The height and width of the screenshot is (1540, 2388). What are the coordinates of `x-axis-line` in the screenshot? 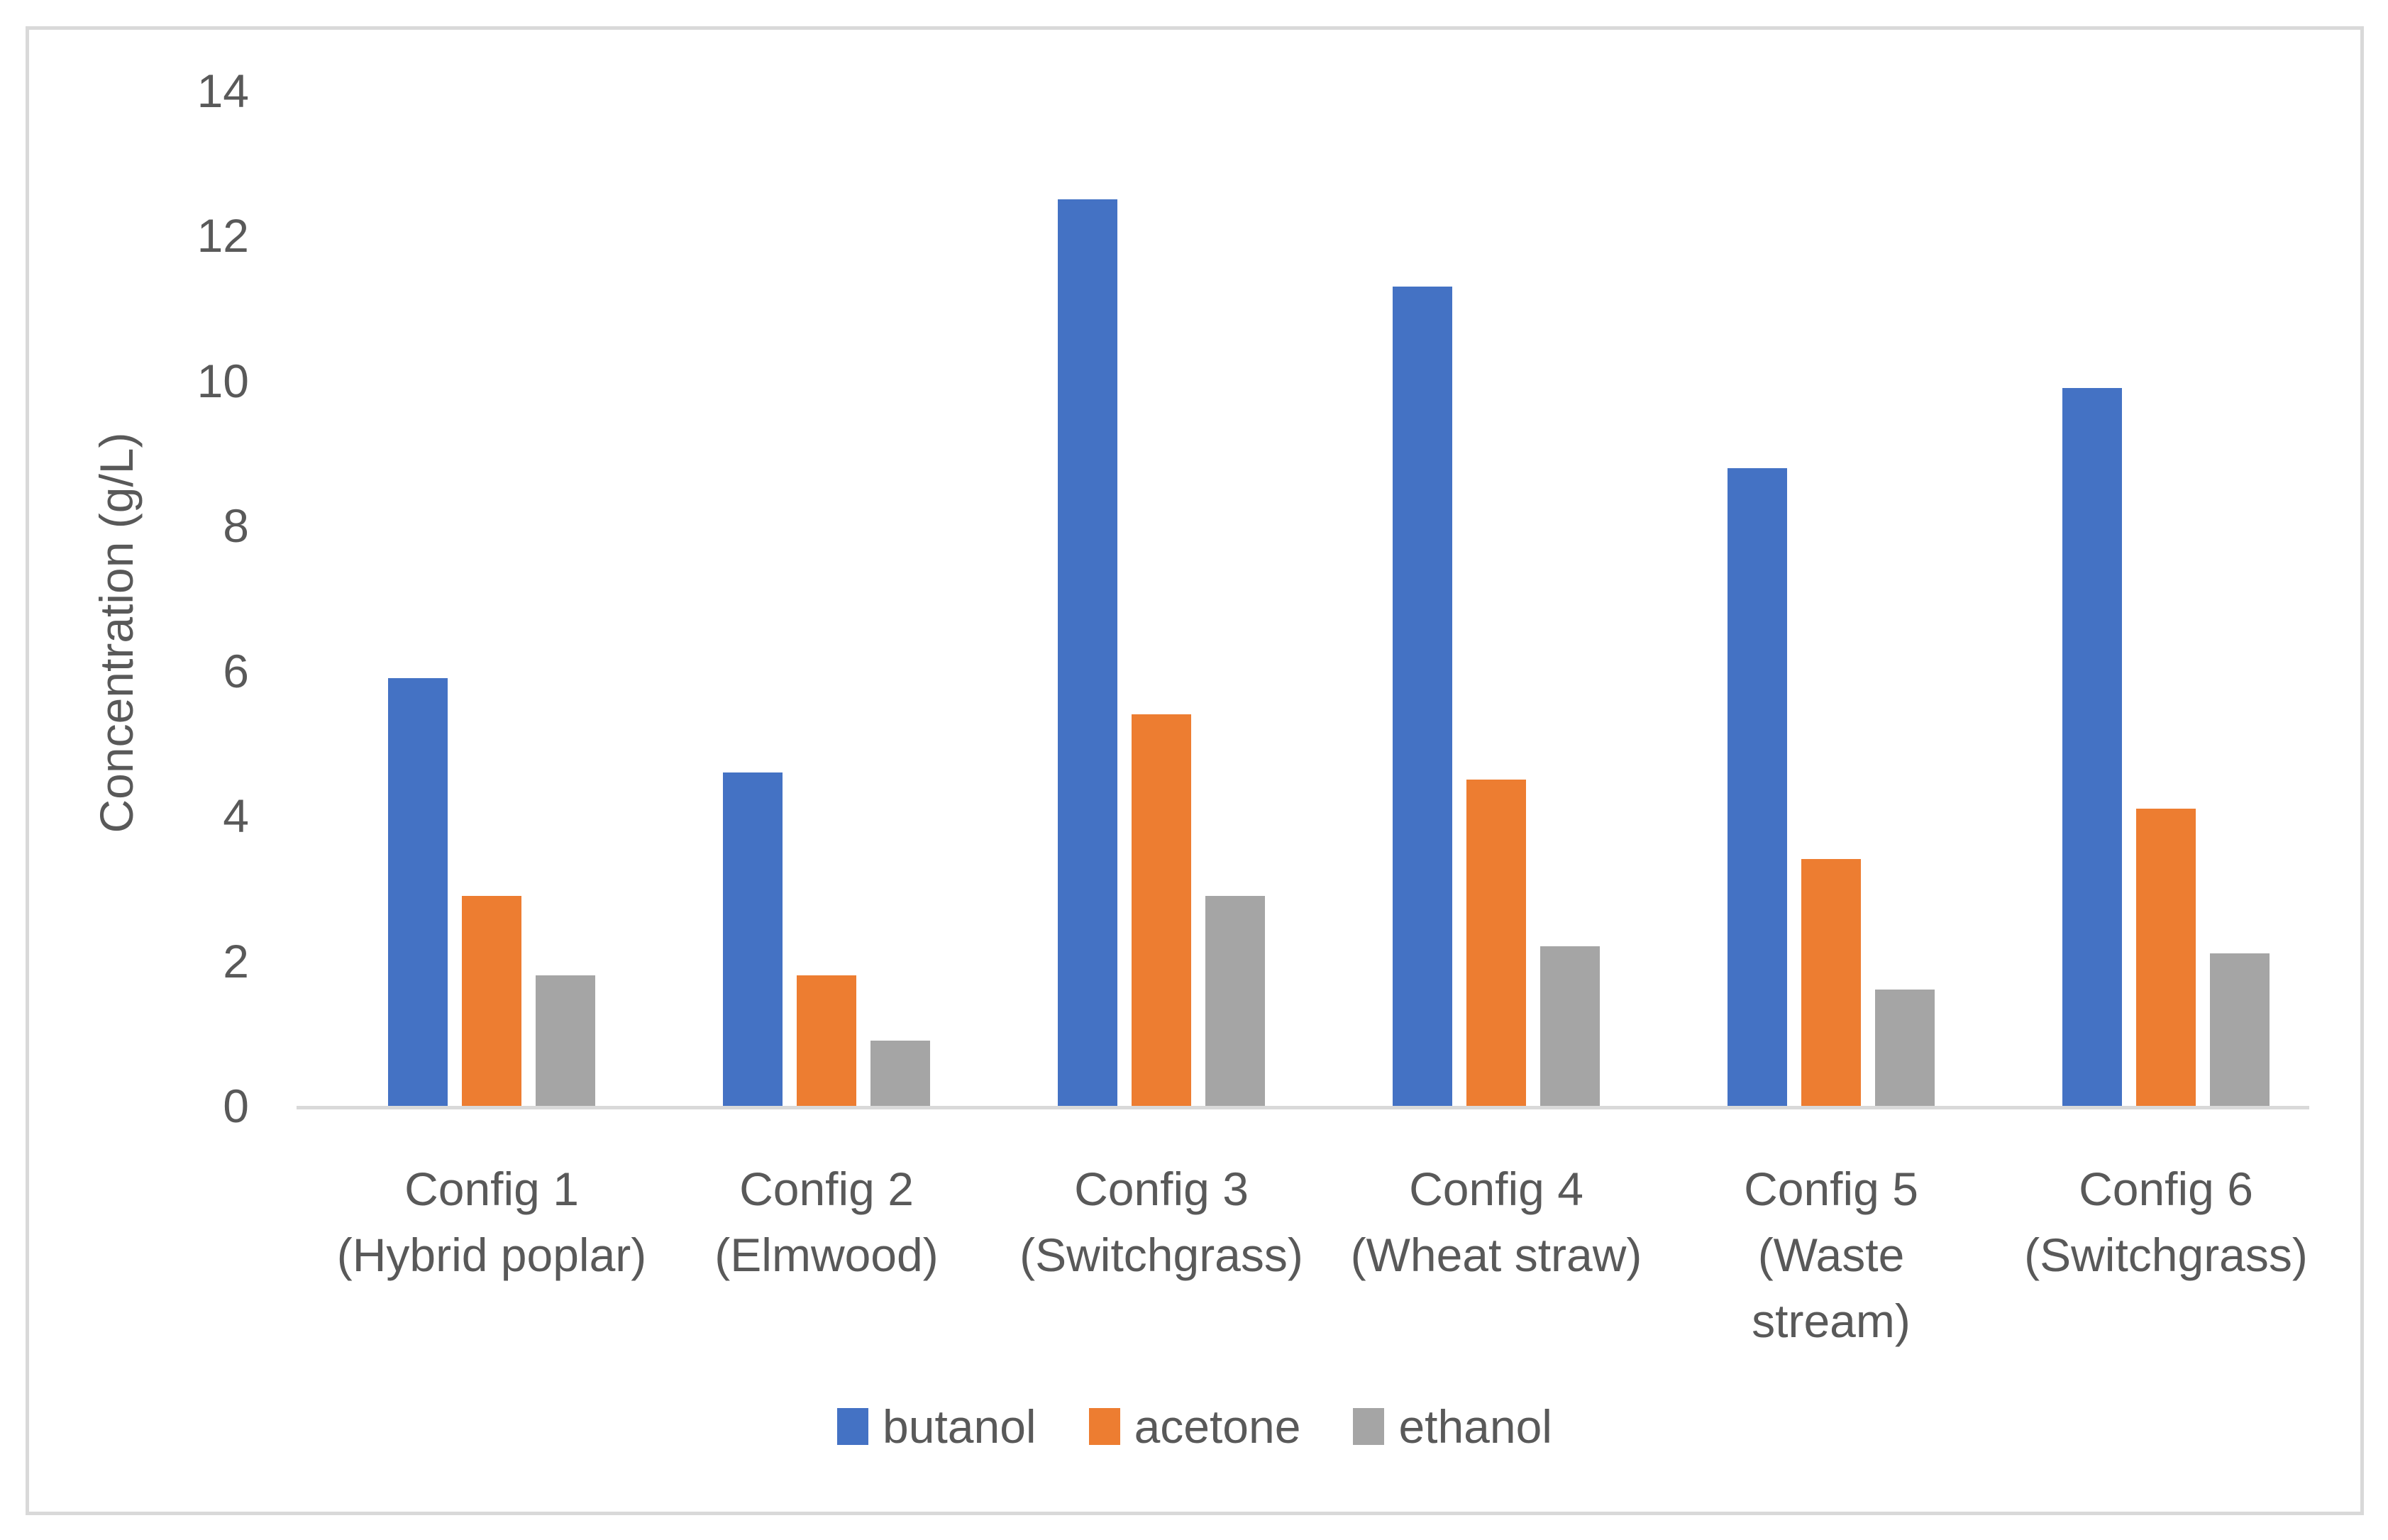 It's located at (1303, 1107).